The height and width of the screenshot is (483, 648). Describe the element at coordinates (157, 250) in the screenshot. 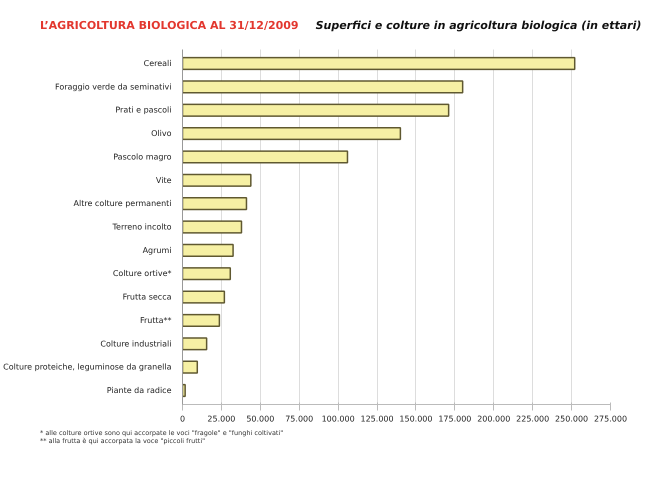

I see `y-tick-label: Agrumi` at that location.